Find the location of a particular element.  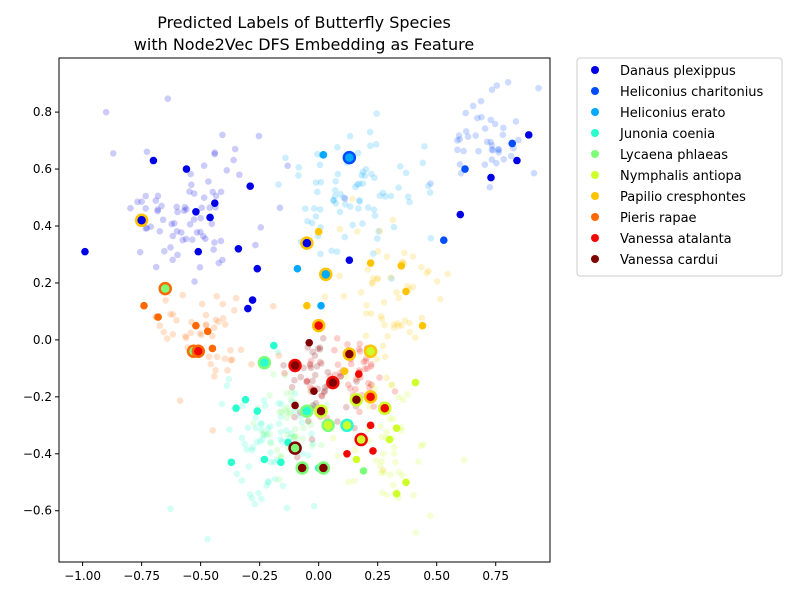

x-tick-label: 0.50 is located at coordinates (436, 576).